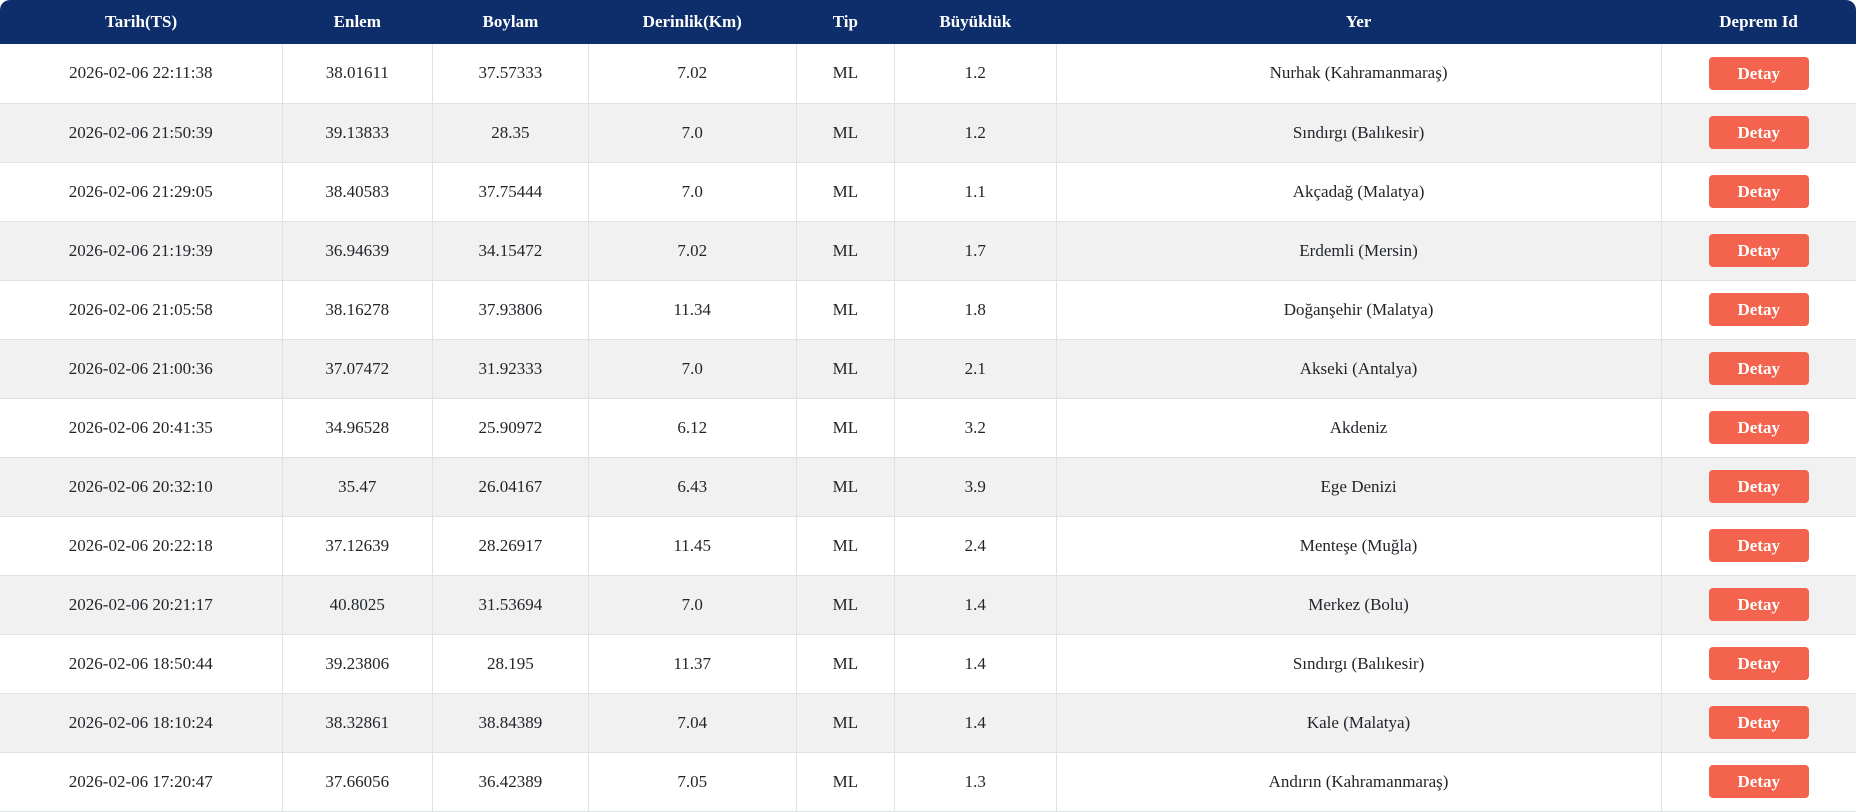 The width and height of the screenshot is (1861, 812). I want to click on cell-tarih: 2026-02-06 22:11:38, so click(141, 74).